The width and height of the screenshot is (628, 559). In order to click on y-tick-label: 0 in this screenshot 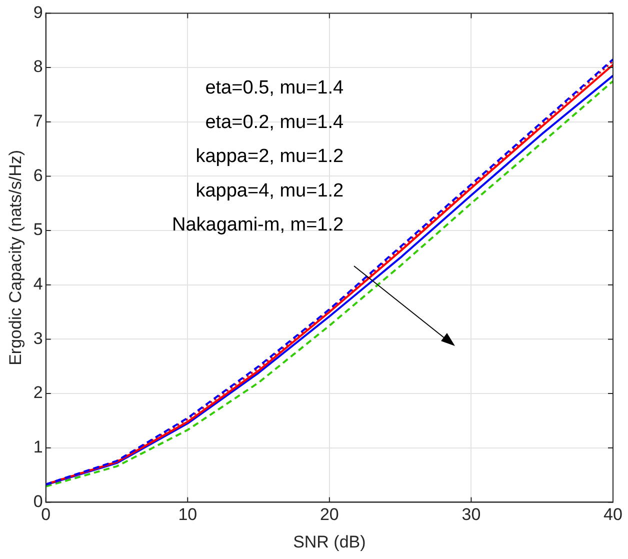, I will do `click(38, 501)`.